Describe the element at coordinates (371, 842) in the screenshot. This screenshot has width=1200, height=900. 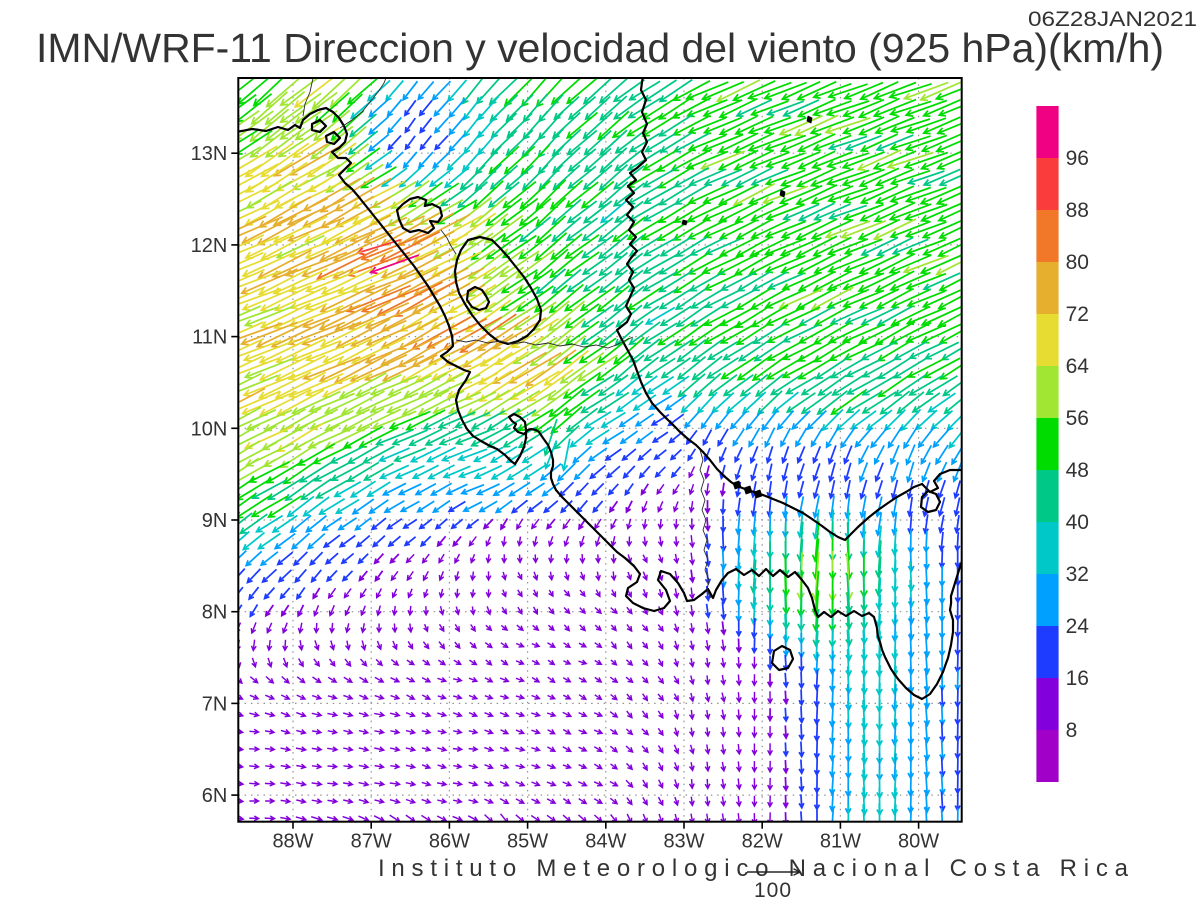
I see `svg-text: 87W` at that location.